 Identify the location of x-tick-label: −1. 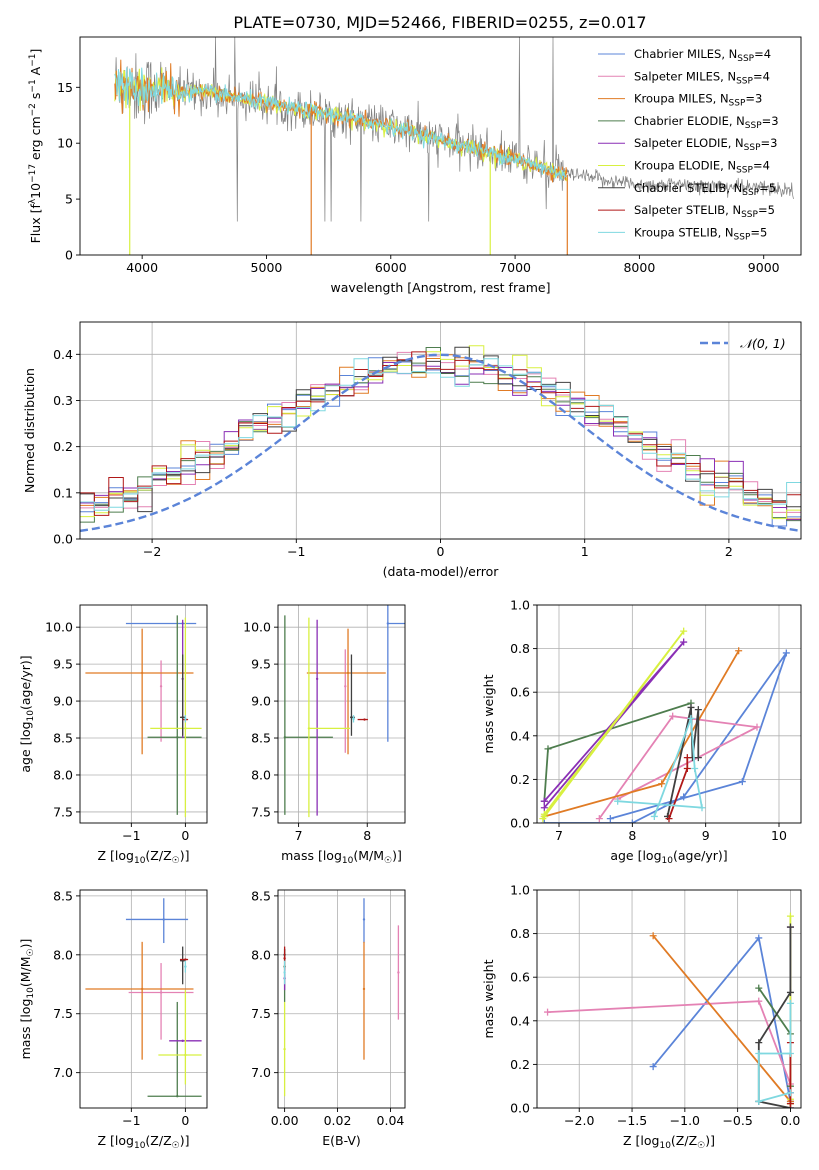
(131, 835).